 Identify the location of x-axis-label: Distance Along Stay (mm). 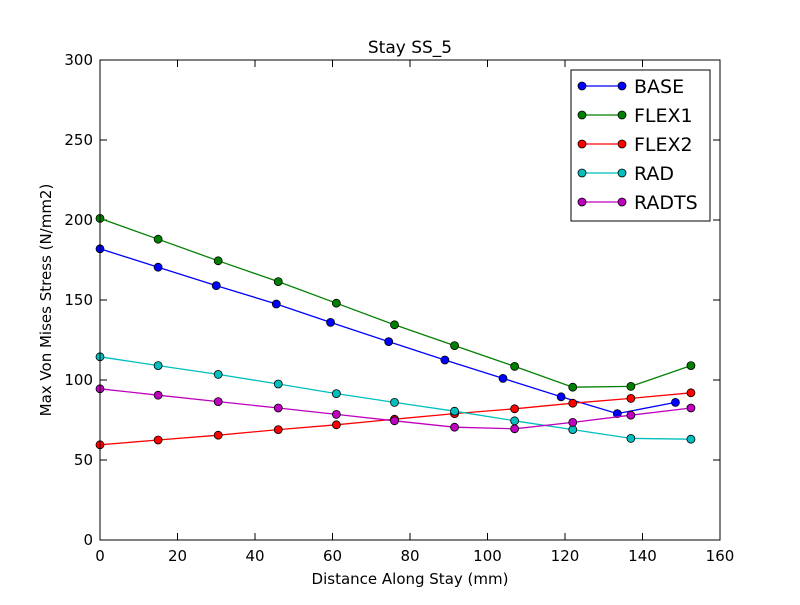
(410, 579).